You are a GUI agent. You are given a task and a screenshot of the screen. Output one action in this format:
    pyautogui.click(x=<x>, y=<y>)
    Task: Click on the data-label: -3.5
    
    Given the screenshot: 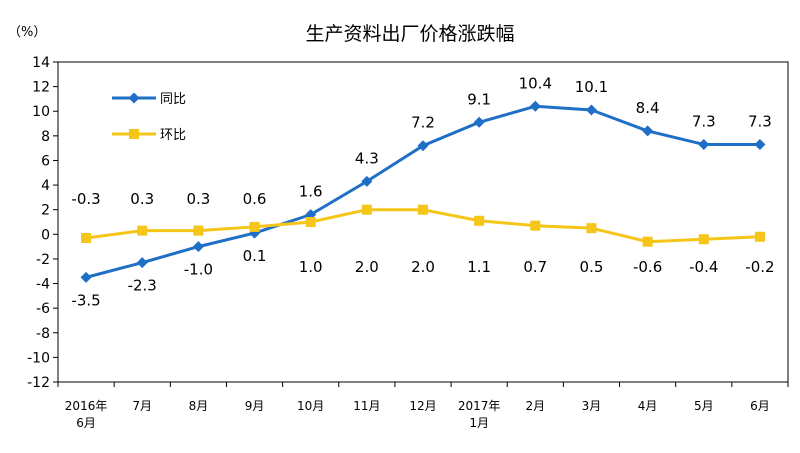 What is the action you would take?
    pyautogui.click(x=85, y=300)
    